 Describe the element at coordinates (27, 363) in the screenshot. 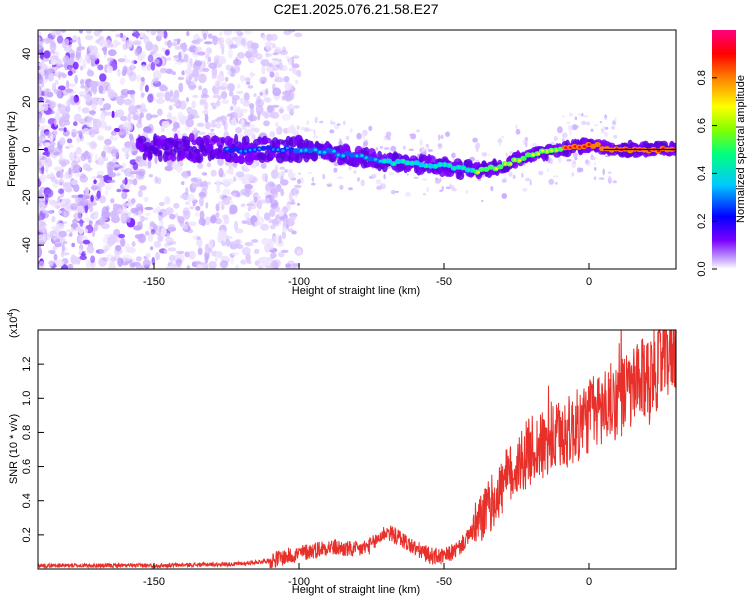

I see `snr-y-tick-label: 1.2` at that location.